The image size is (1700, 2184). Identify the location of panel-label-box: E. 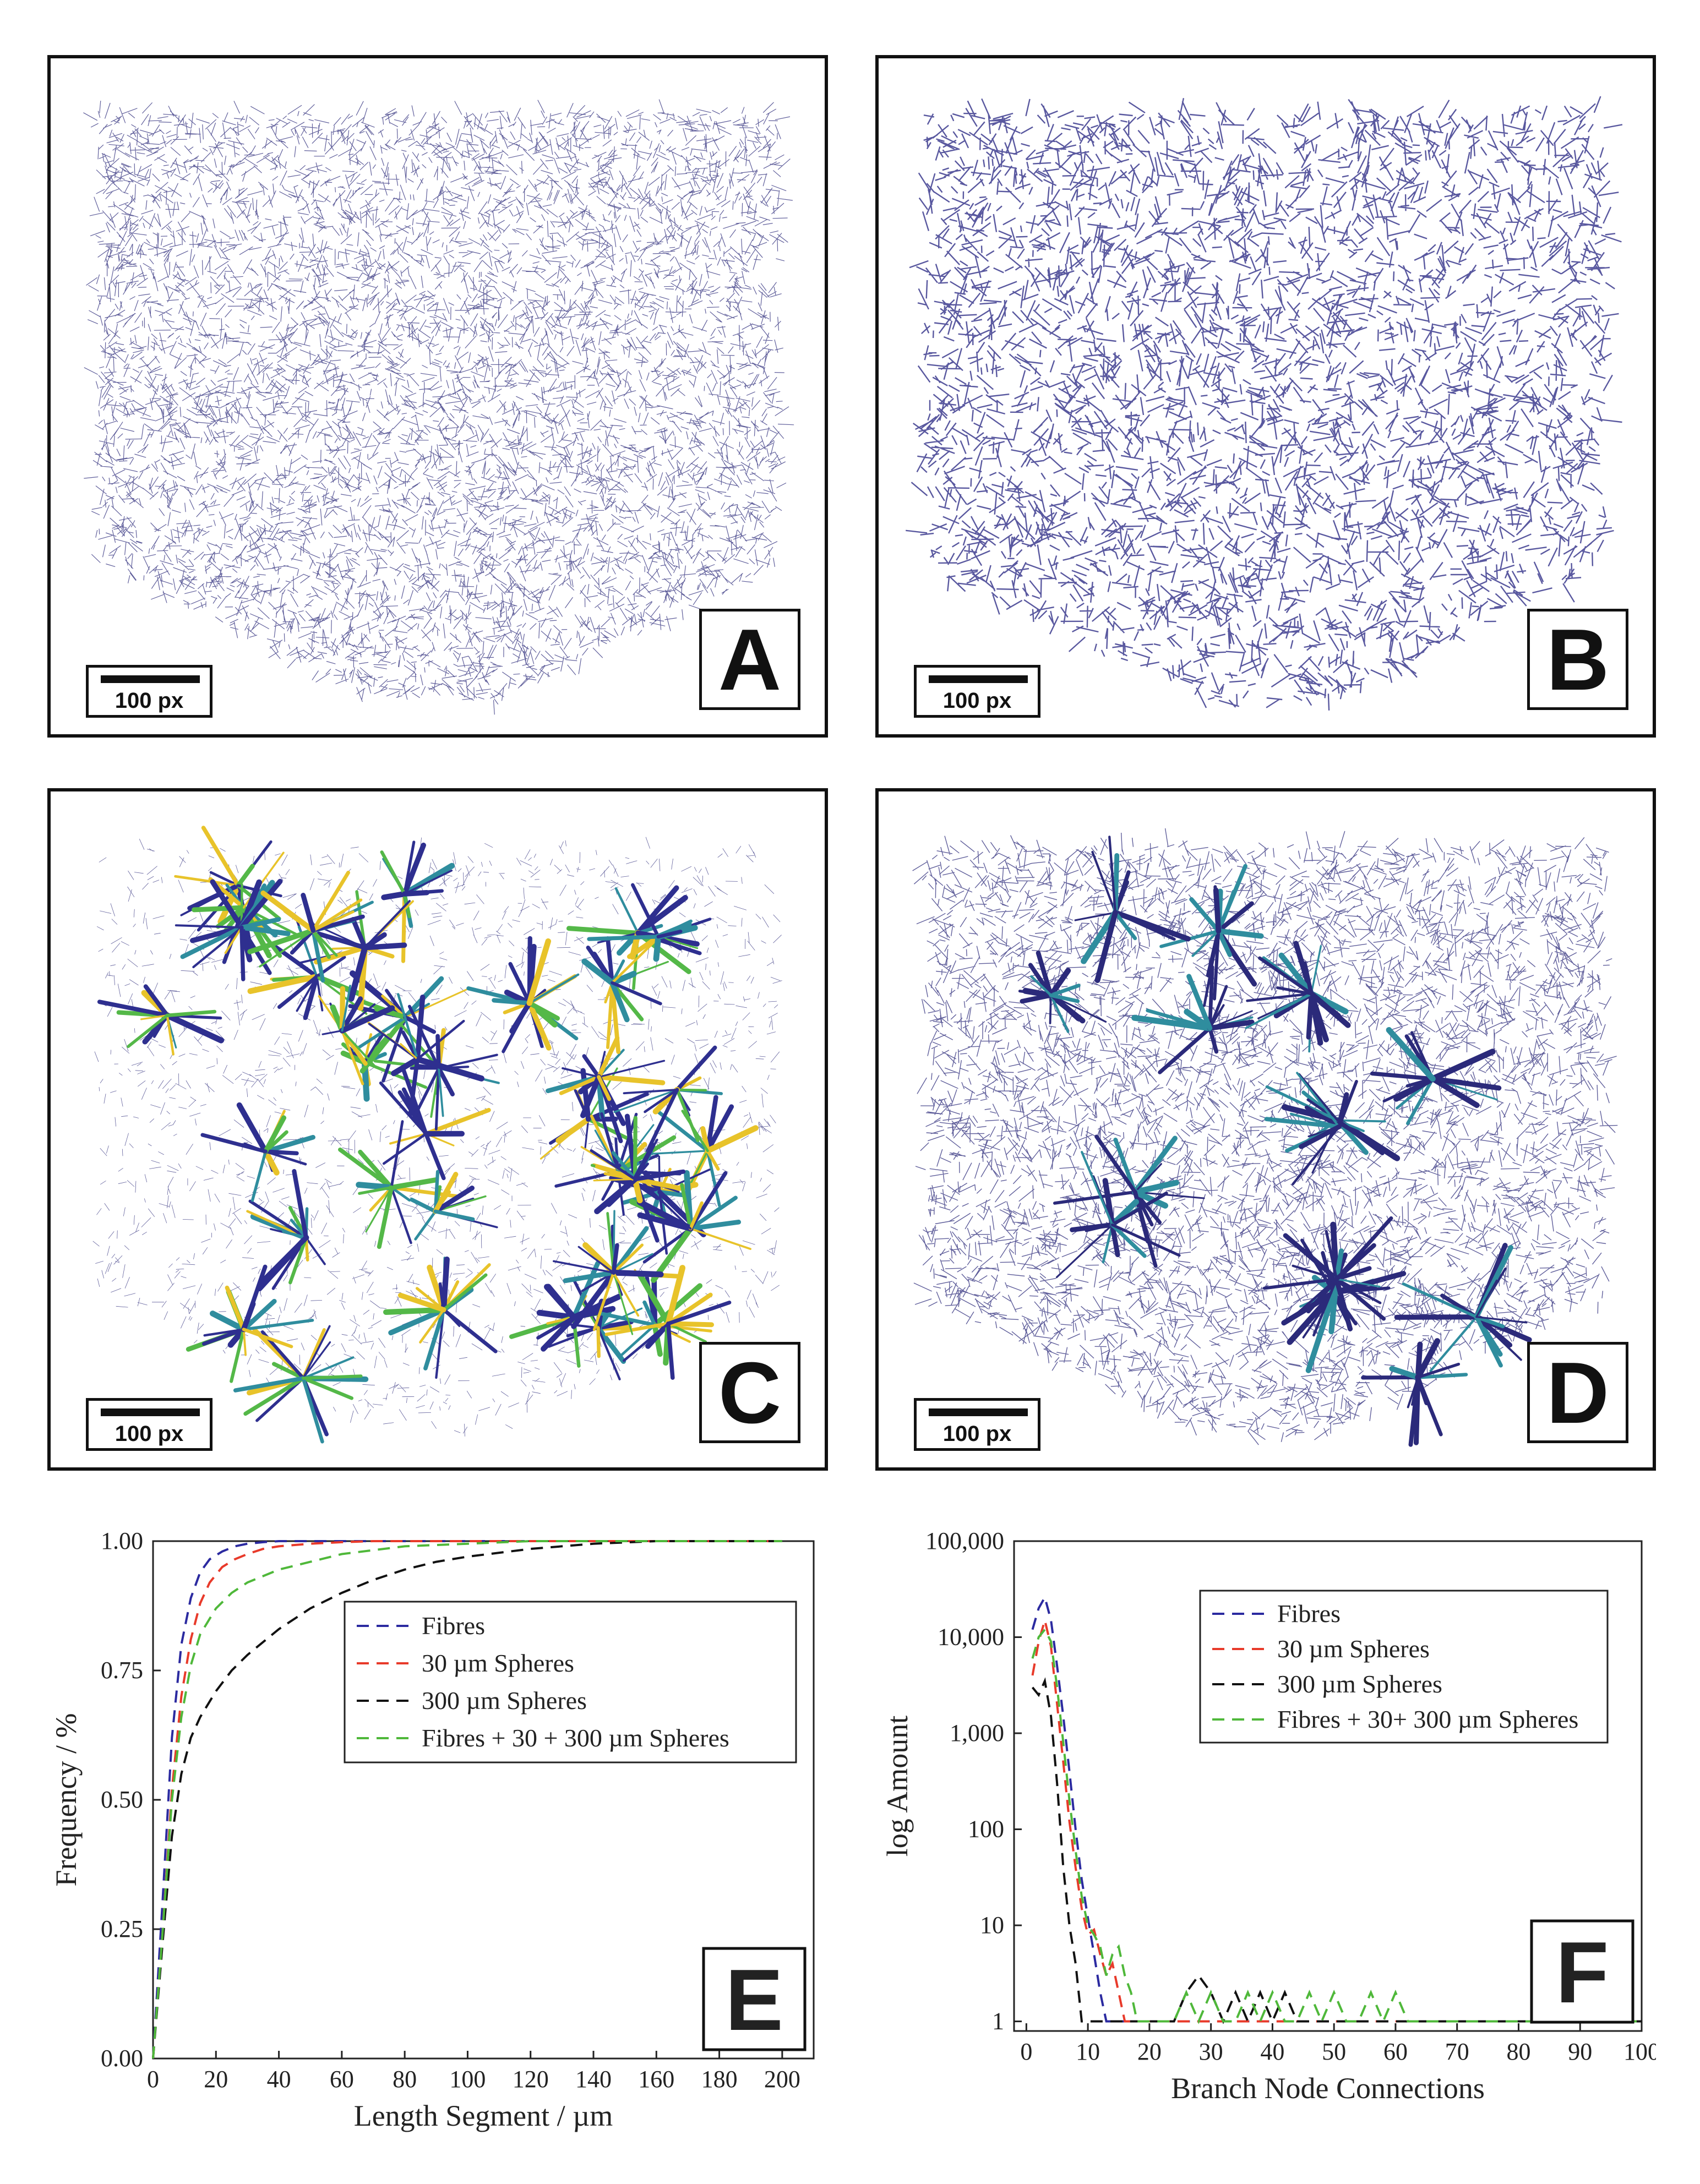
(754, 1999).